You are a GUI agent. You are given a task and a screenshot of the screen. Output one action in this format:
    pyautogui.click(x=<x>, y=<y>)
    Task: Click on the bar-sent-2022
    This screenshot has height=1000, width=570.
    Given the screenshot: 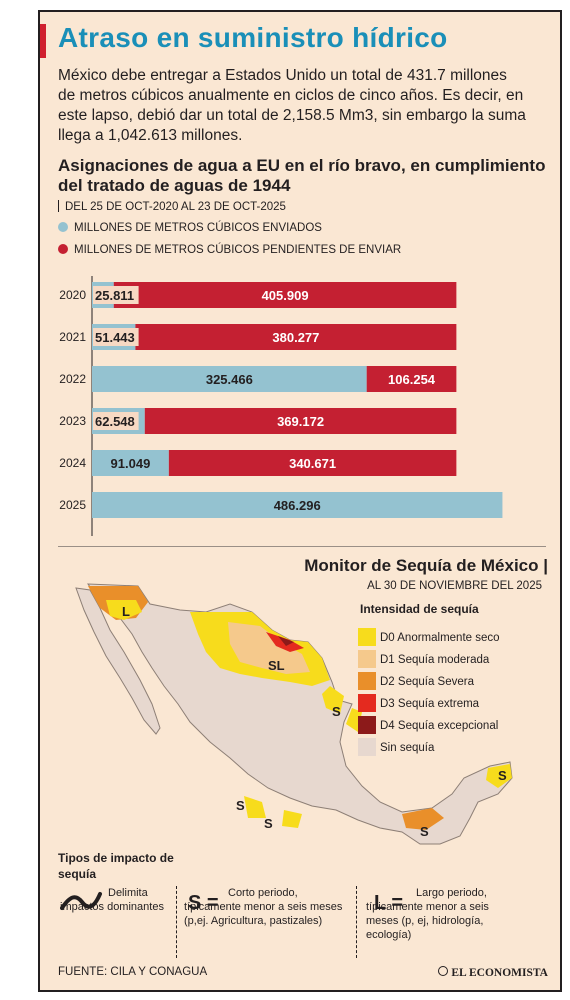 What is the action you would take?
    pyautogui.click(x=229, y=379)
    